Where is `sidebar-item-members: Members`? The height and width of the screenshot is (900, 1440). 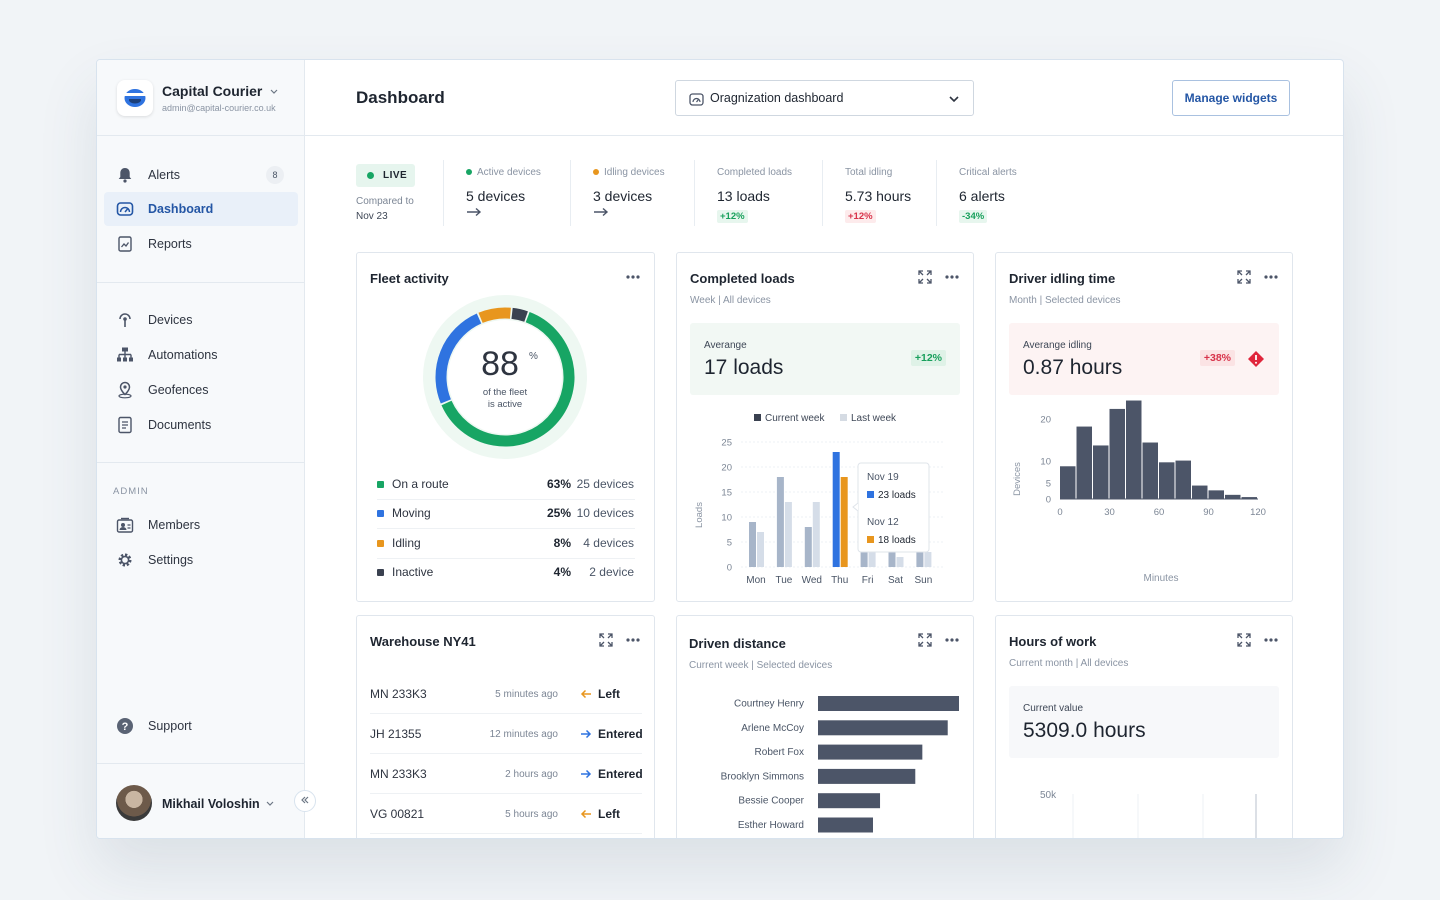 sidebar-item-members: Members is located at coordinates (201, 525).